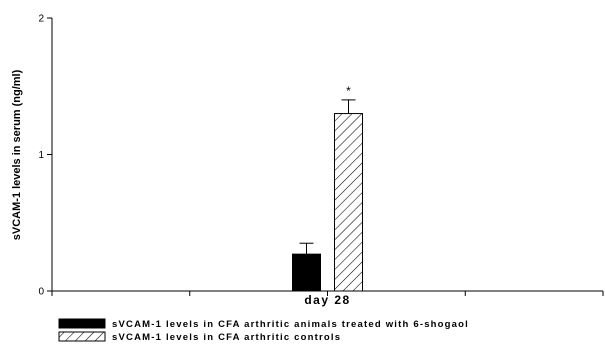  I want to click on y-axis-title: sVCAM-1 levels in serum (ng/ml), so click(17, 154).